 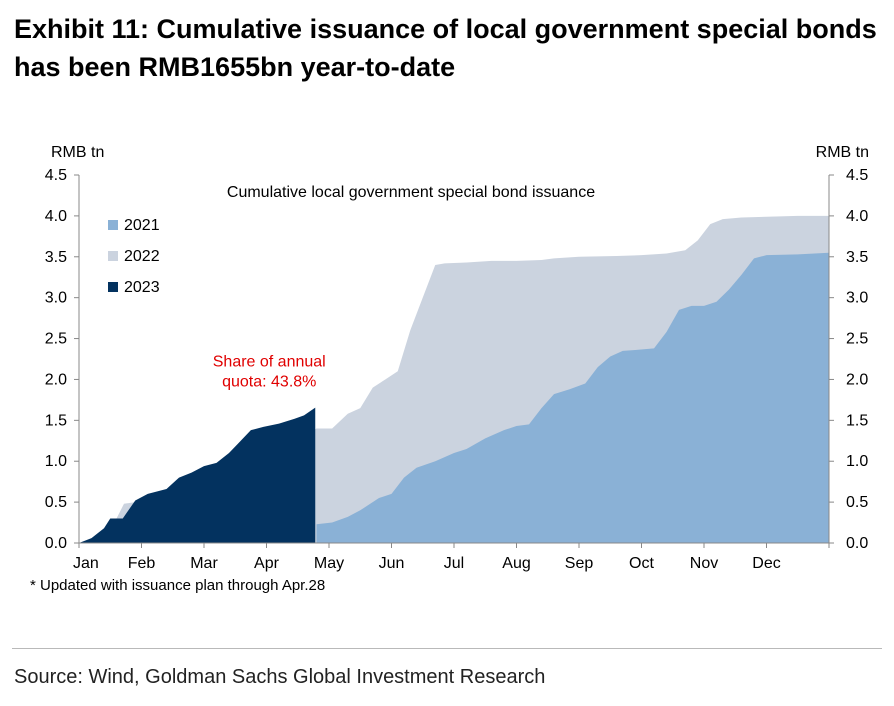 What do you see at coordinates (329, 563) in the screenshot?
I see `x-tick-label-may: May` at bounding box center [329, 563].